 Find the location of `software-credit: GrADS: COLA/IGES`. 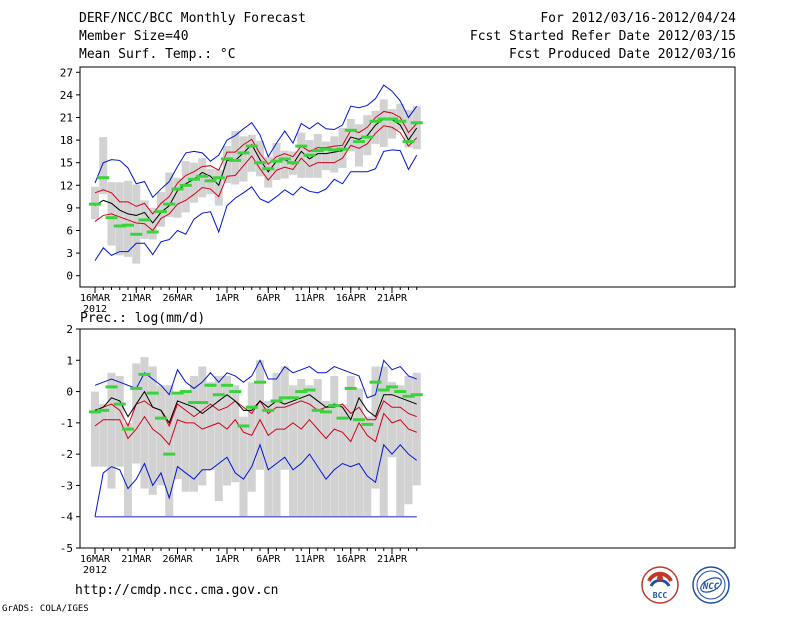

software-credit: GrADS: COLA/IGES is located at coordinates (45, 609).